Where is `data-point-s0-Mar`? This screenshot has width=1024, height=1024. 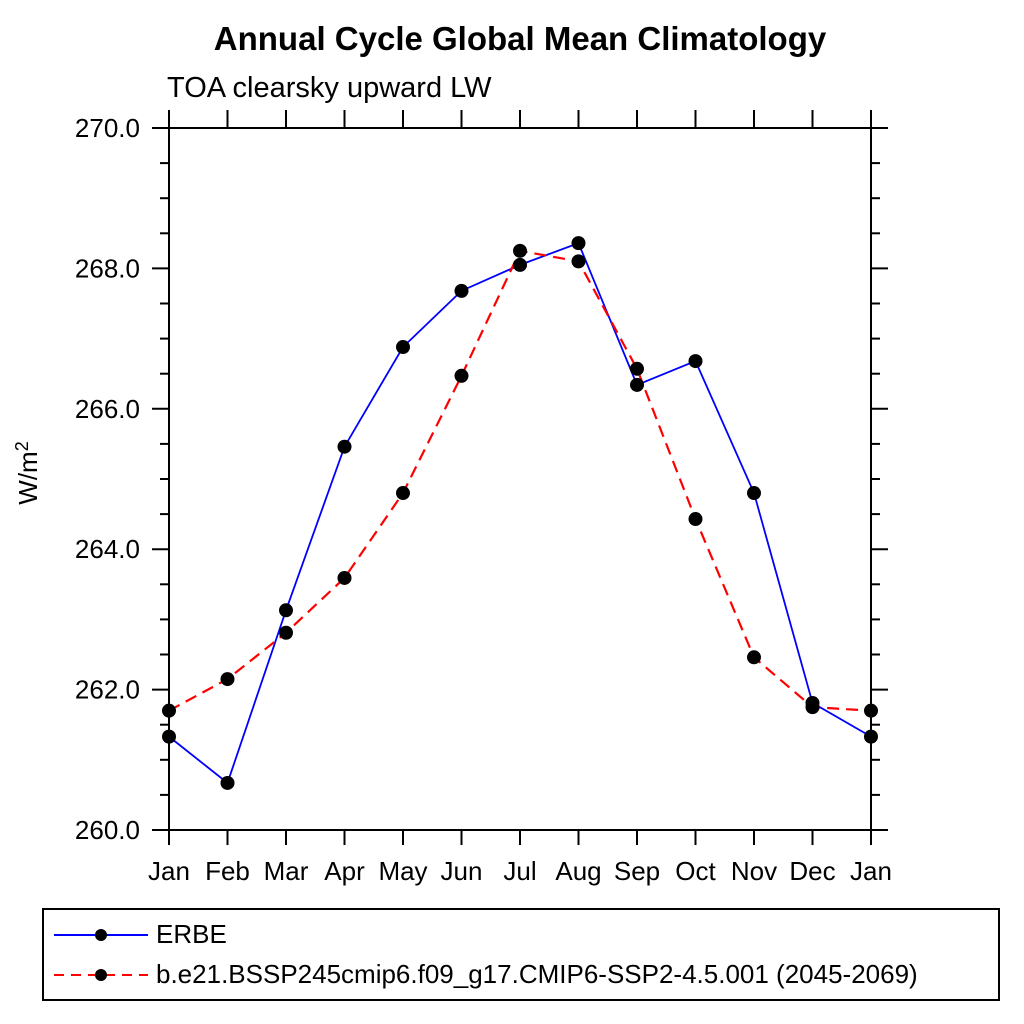
data-point-s0-Mar is located at coordinates (286, 610).